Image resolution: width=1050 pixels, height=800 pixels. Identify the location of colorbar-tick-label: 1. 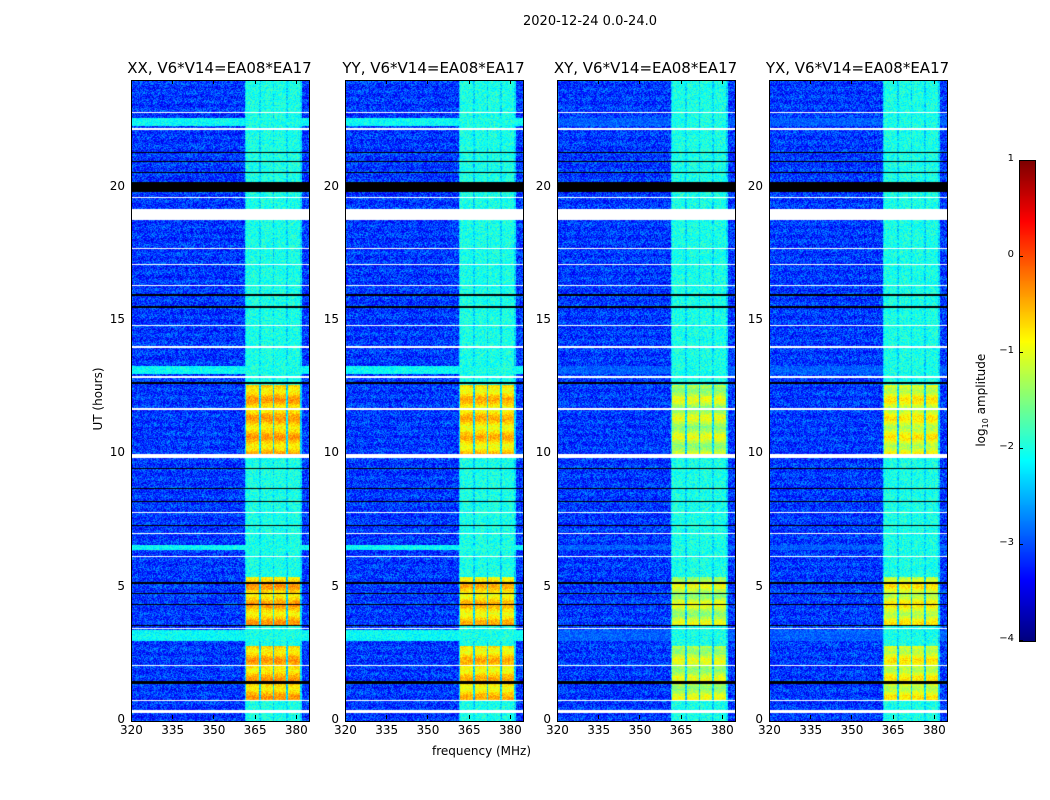
(1010, 158).